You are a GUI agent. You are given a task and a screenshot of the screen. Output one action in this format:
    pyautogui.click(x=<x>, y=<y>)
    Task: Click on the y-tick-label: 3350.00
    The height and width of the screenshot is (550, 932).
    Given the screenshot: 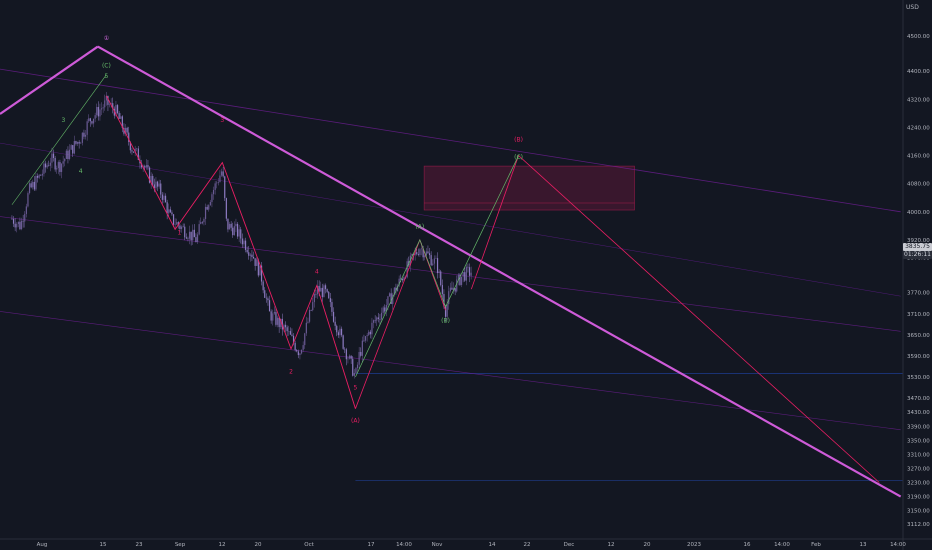 What is the action you would take?
    pyautogui.click(x=918, y=441)
    